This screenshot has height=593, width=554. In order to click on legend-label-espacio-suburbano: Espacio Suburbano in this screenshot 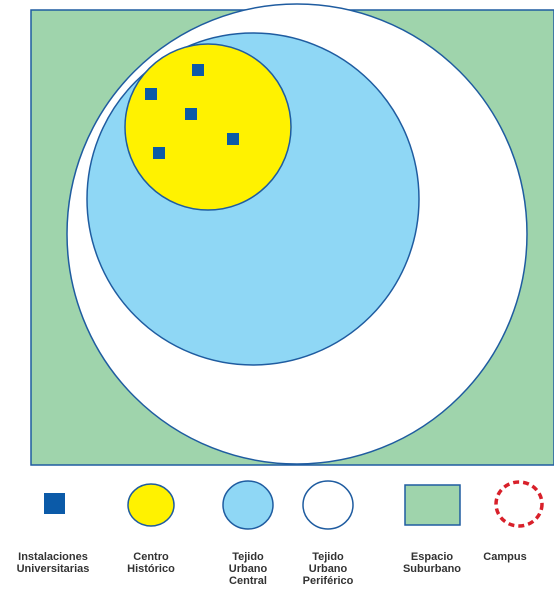, I will do `click(432, 563)`.